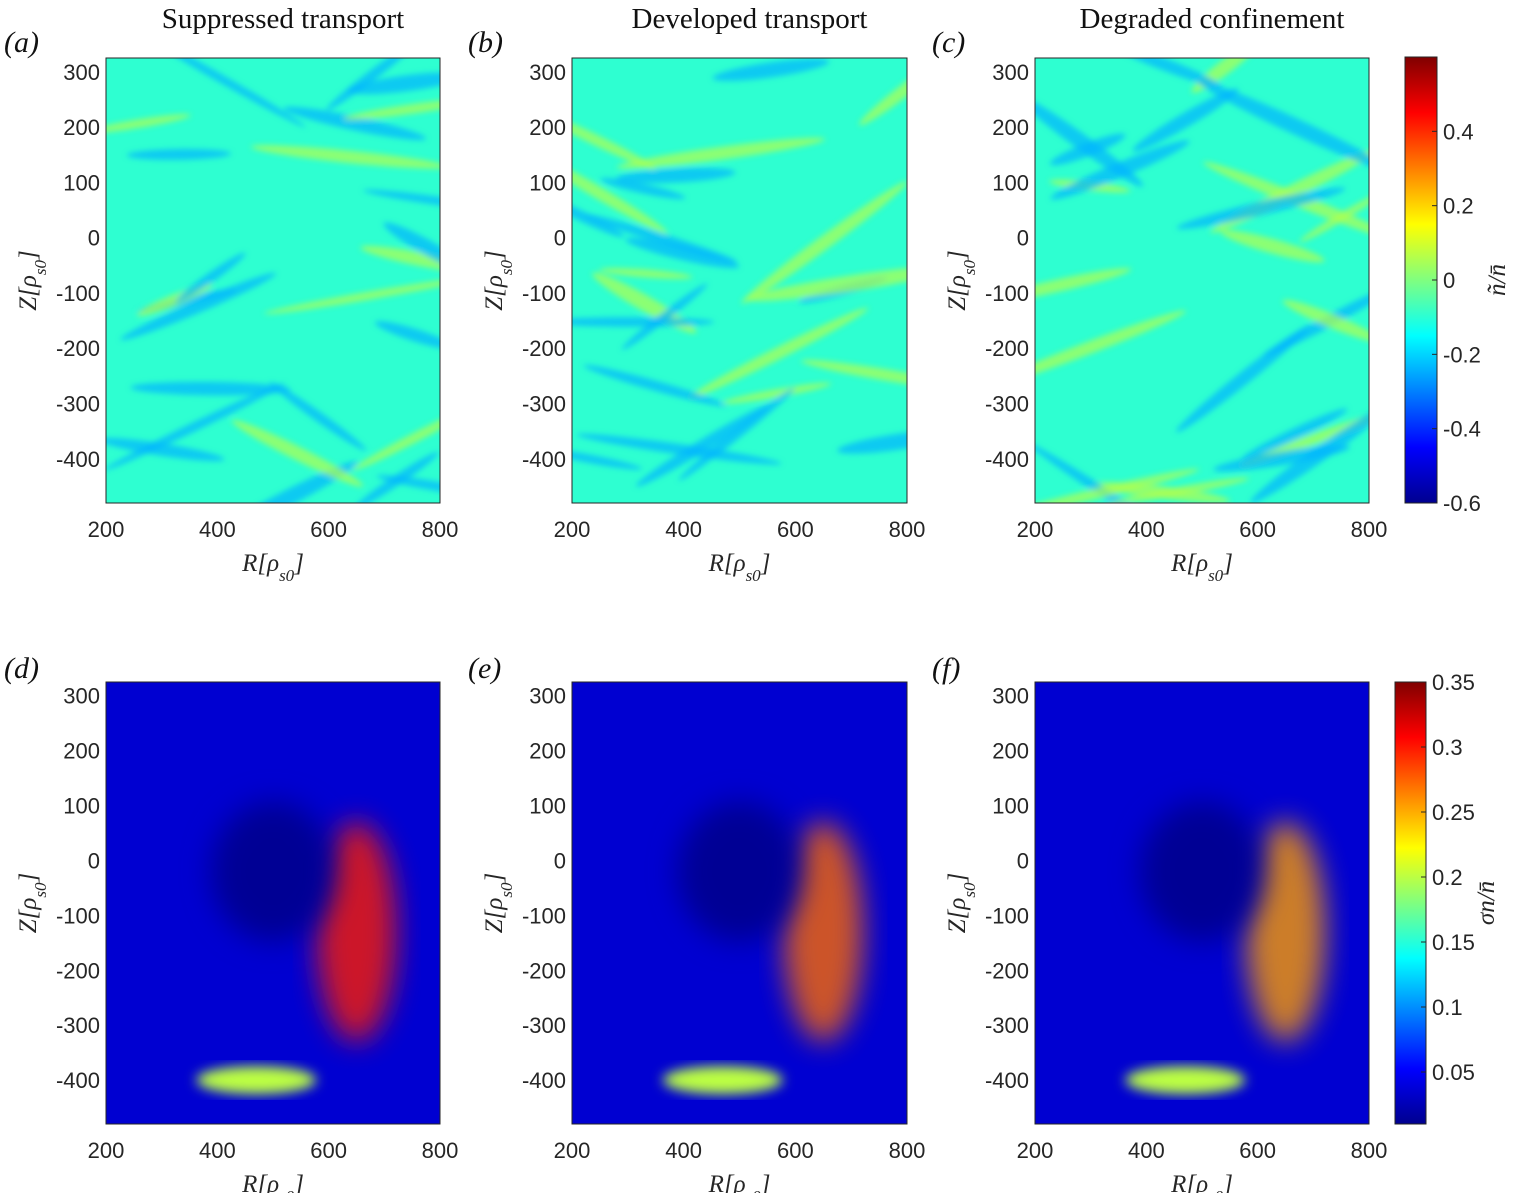 The image size is (1515, 1193). What do you see at coordinates (81, 182) in the screenshot?
I see `y-tick-label: 100` at bounding box center [81, 182].